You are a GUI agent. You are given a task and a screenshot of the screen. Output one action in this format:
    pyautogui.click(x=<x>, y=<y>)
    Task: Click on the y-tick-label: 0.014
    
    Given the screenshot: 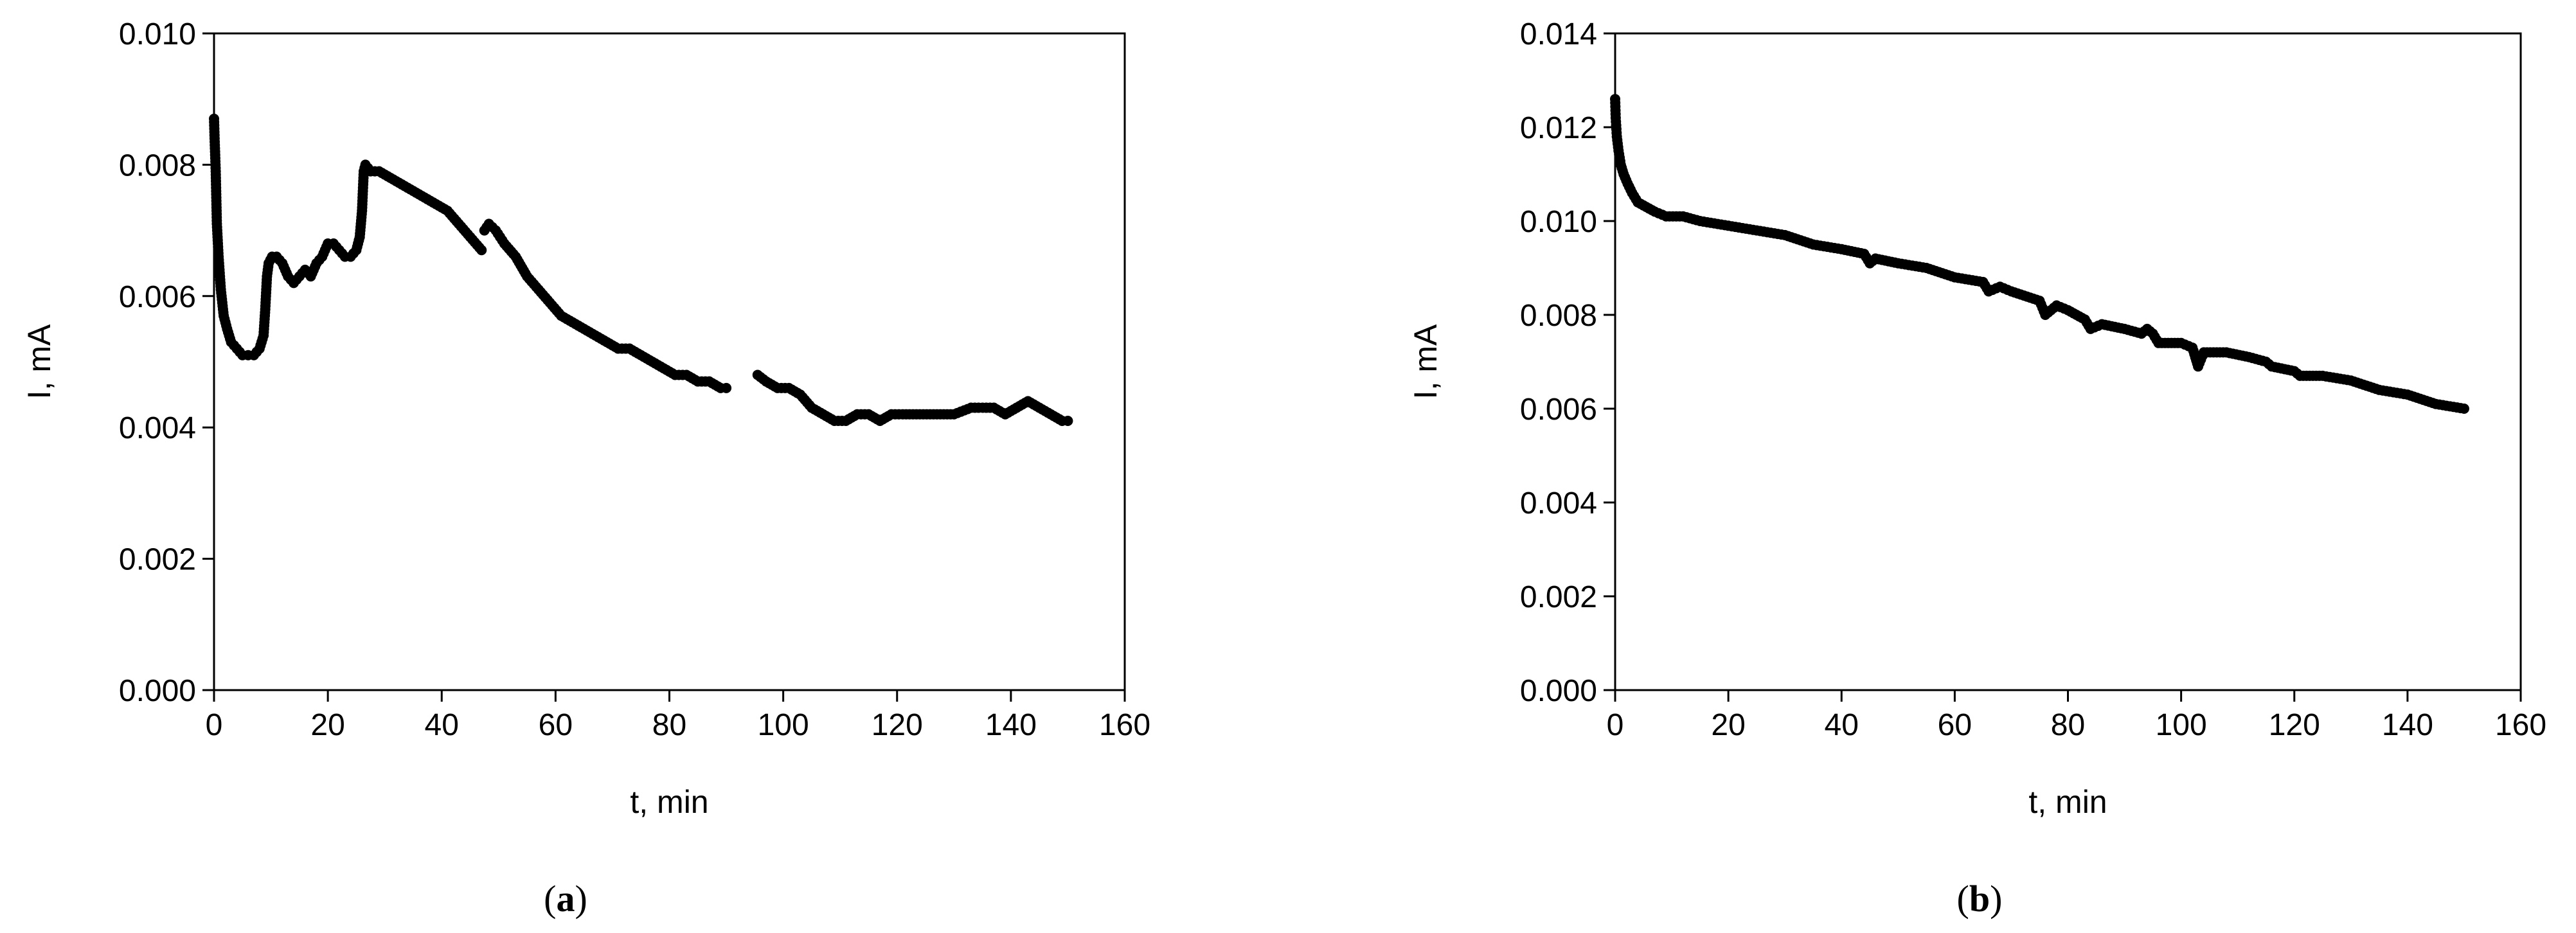 What is the action you would take?
    pyautogui.click(x=1558, y=34)
    